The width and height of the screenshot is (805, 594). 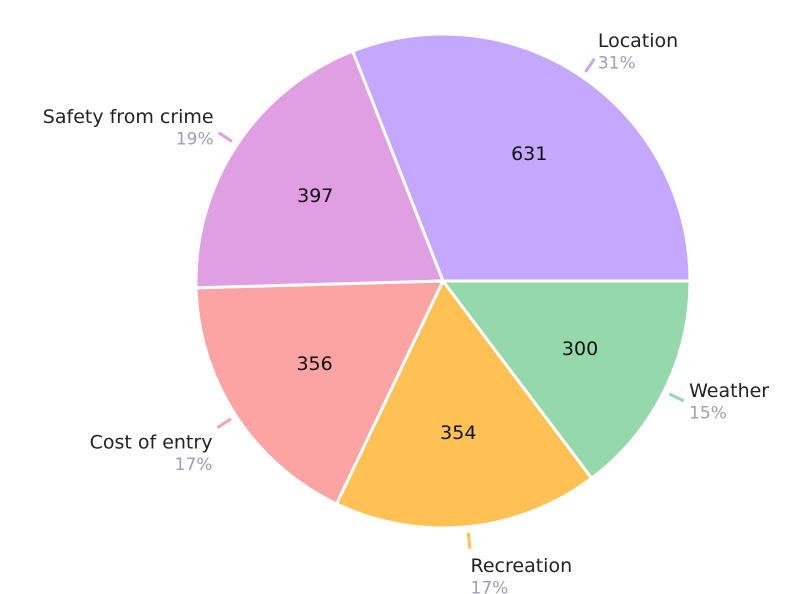 I want to click on value-label: 631, so click(x=529, y=154).